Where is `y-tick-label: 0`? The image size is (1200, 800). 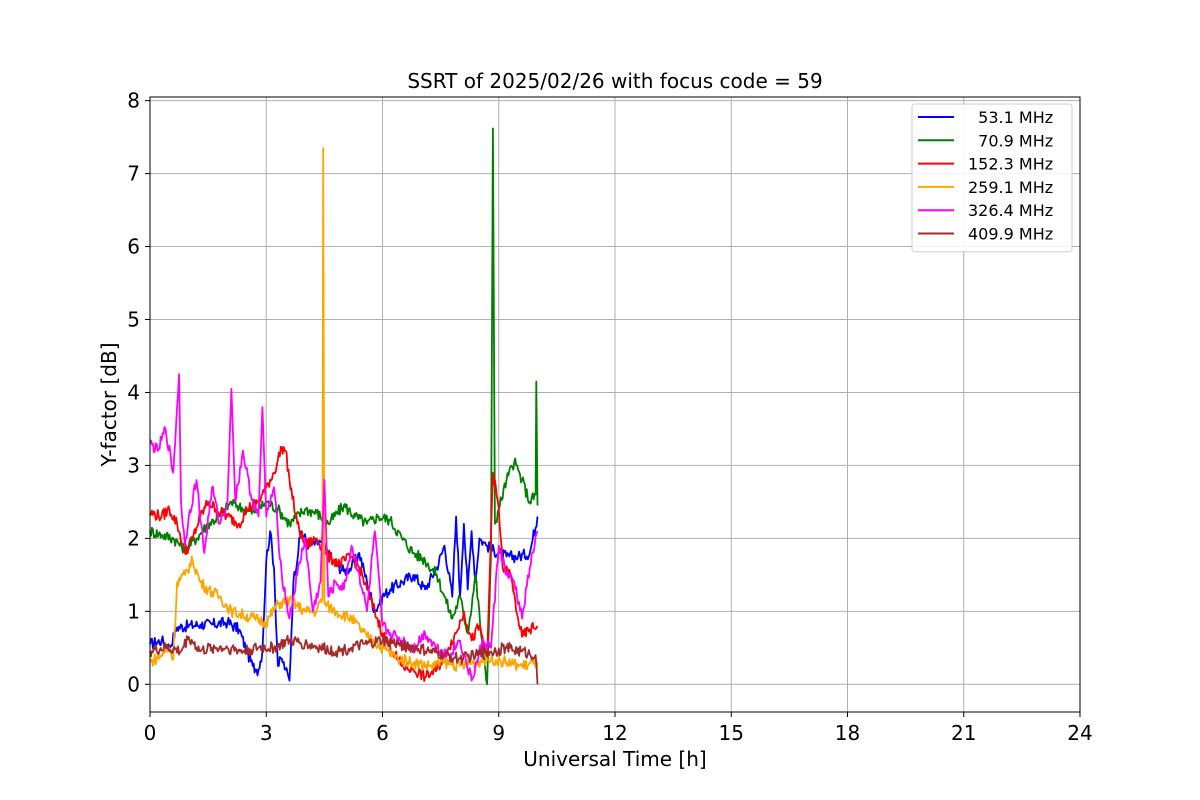 y-tick-label: 0 is located at coordinates (133, 684).